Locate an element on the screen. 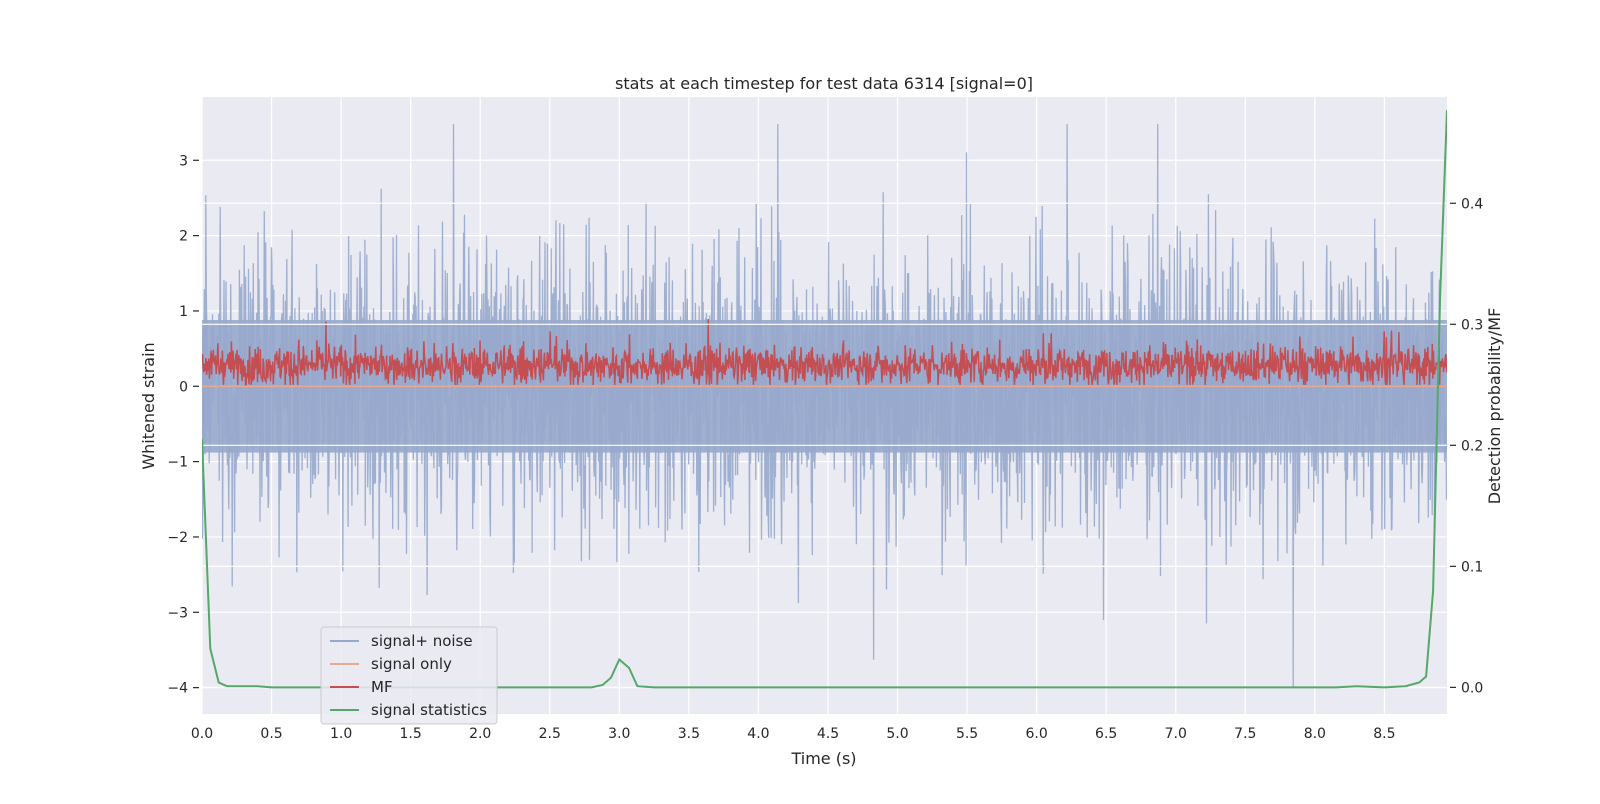 This screenshot has height=804, width=1600. x-tick-label: 3.5 is located at coordinates (689, 734).